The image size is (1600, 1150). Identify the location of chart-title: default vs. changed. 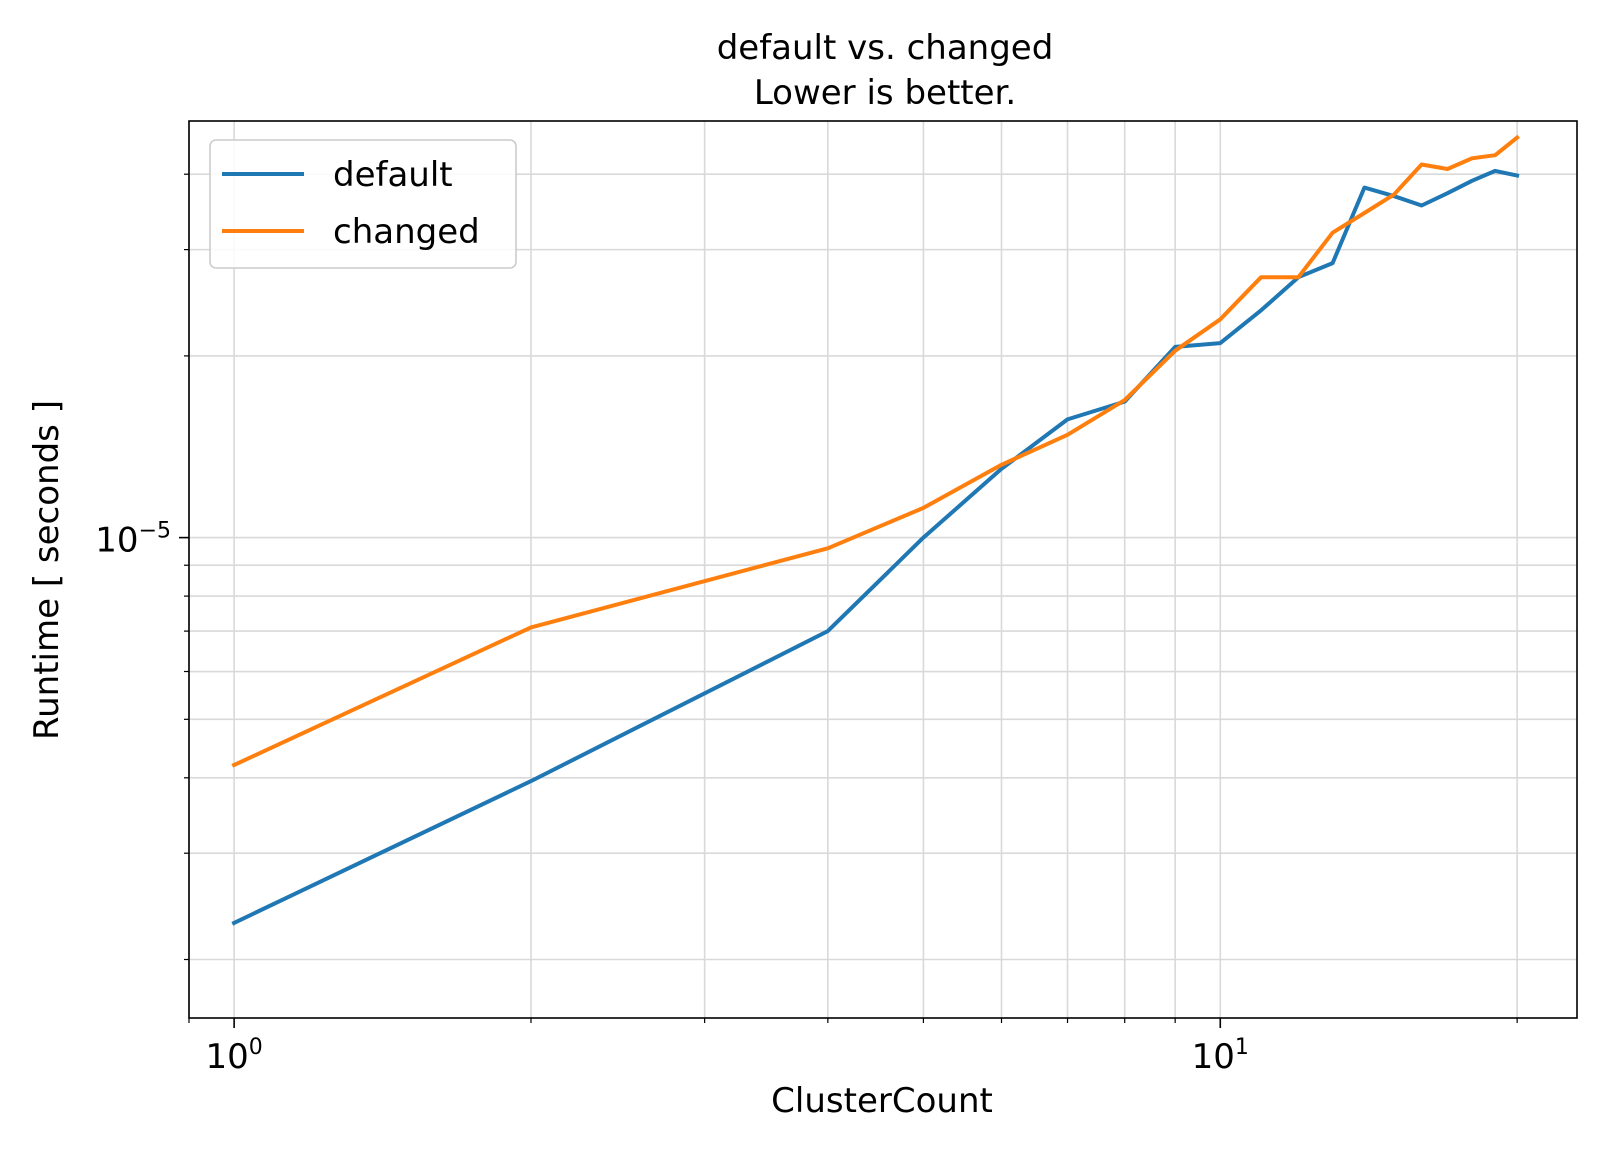
(885, 48).